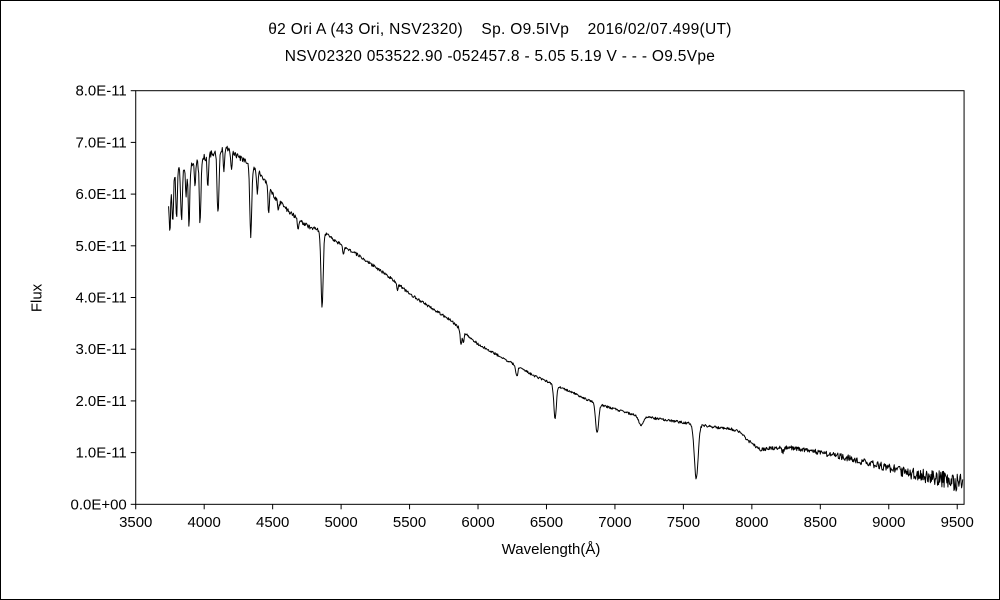 This screenshot has width=1000, height=600. Describe the element at coordinates (100, 142) in the screenshot. I see `y-tick-label: 7.0E-11` at that location.